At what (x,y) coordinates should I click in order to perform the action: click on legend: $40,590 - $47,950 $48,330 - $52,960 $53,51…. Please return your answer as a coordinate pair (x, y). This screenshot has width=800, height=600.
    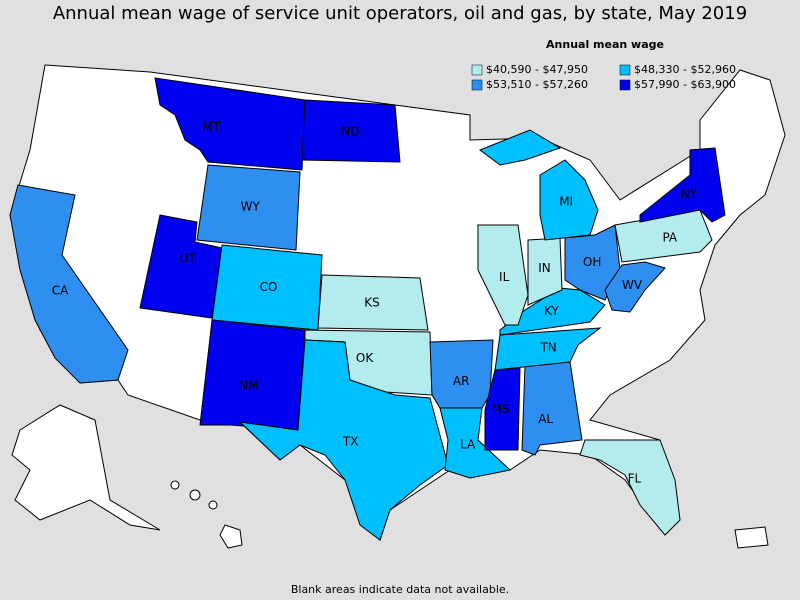
    Looking at the image, I should click on (603, 77).